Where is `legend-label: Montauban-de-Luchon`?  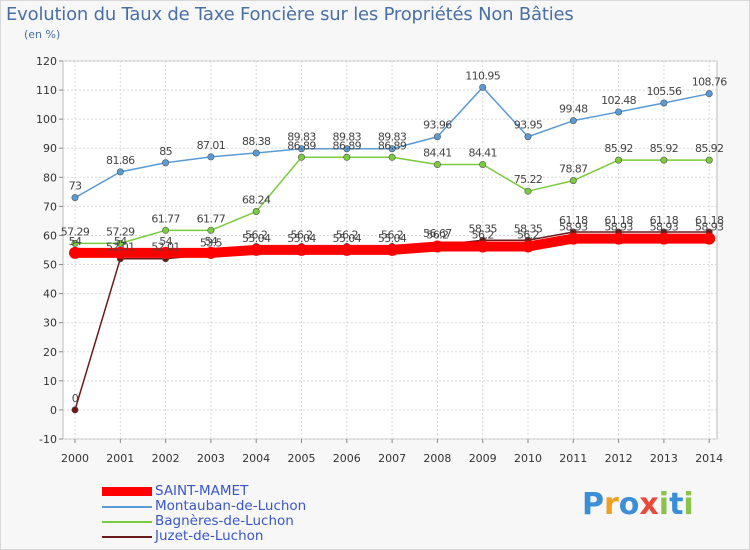
legend-label: Montauban-de-Luchon is located at coordinates (231, 506).